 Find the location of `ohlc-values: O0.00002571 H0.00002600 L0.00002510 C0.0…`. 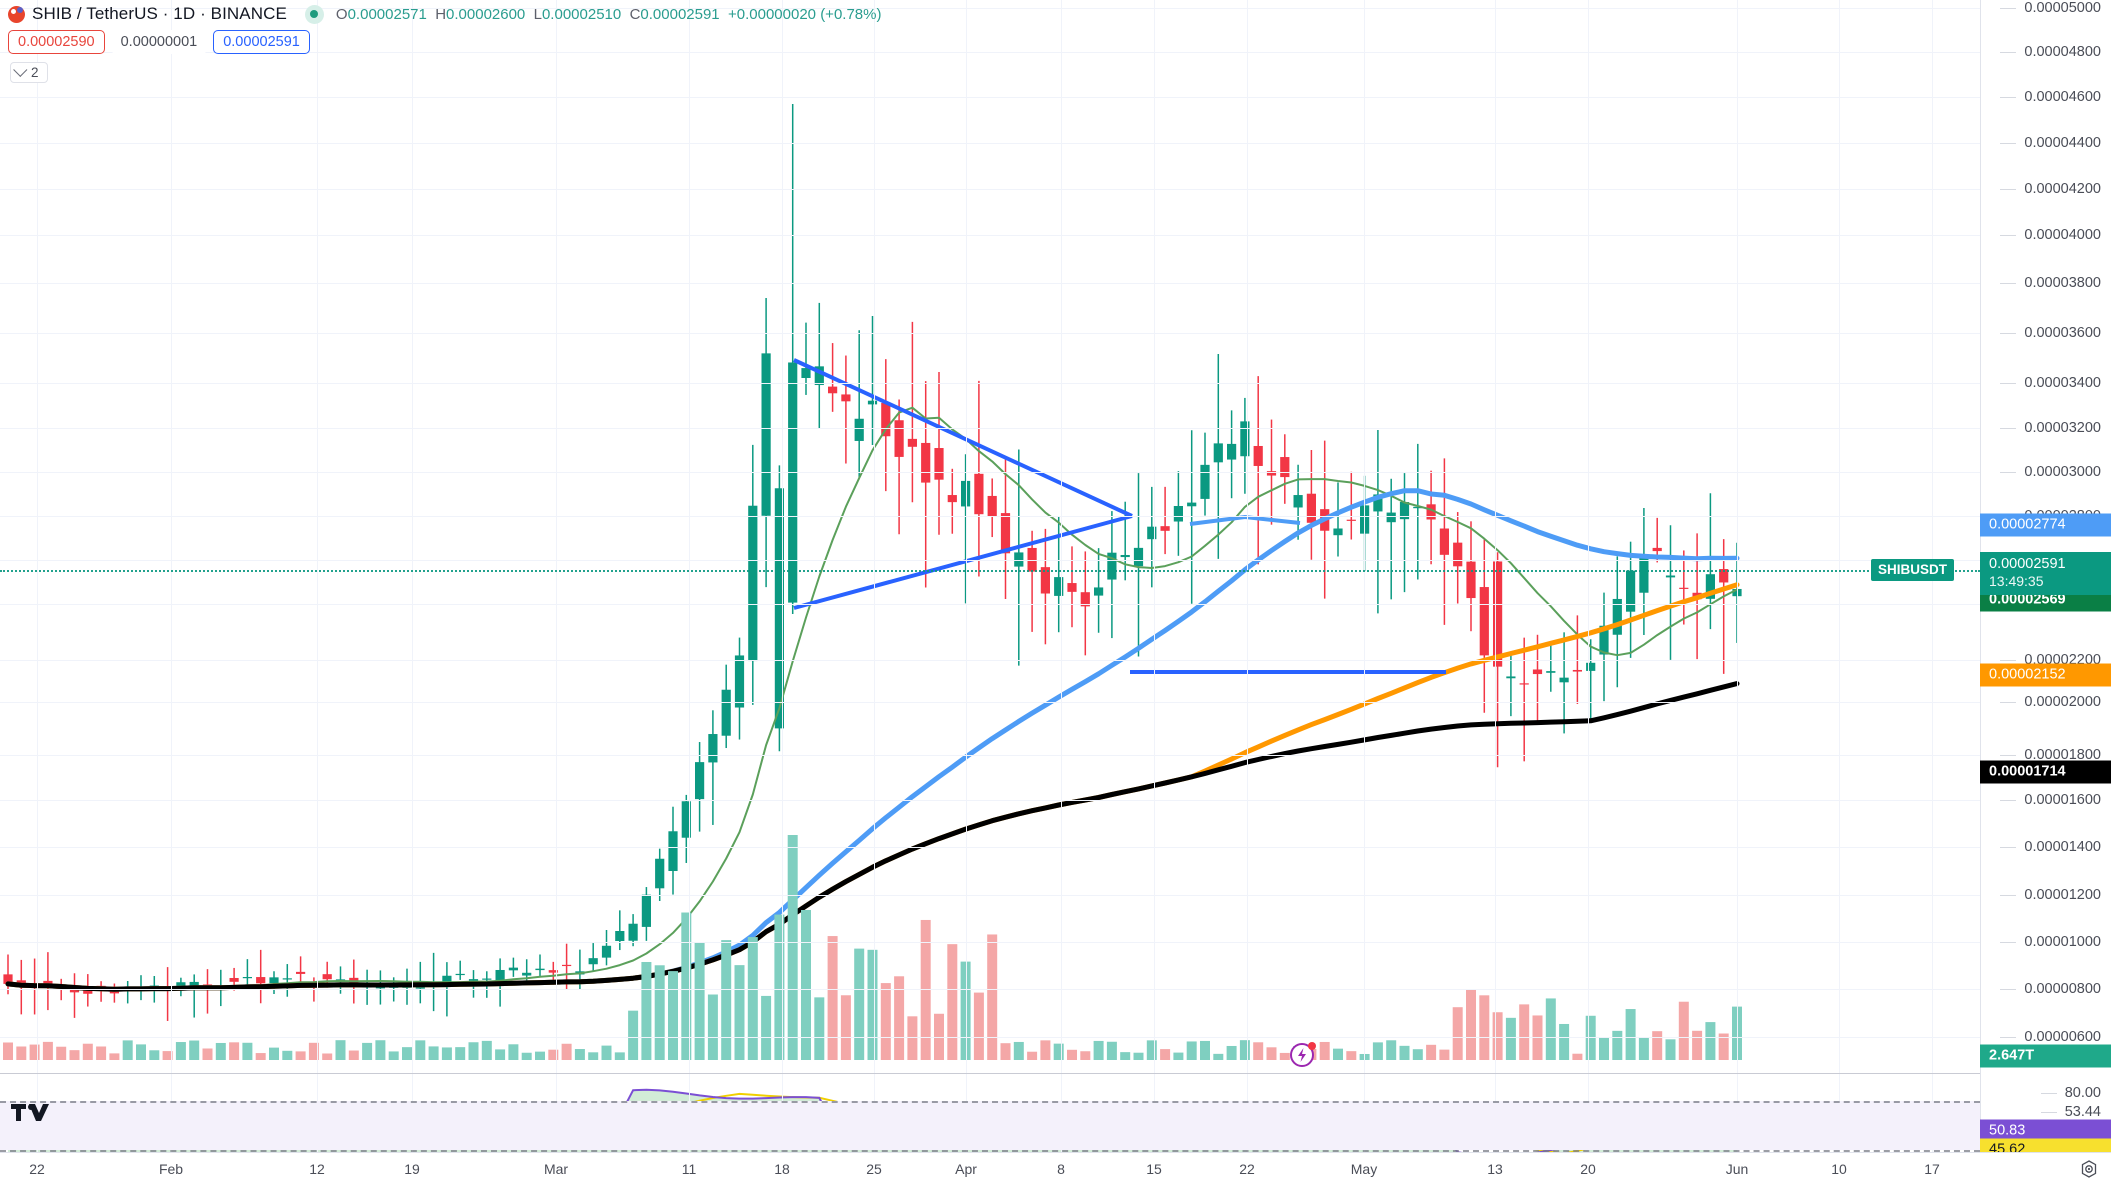

ohlc-values: O0.00002571 H0.00002600 L0.00002510 C0.0… is located at coordinates (609, 14).